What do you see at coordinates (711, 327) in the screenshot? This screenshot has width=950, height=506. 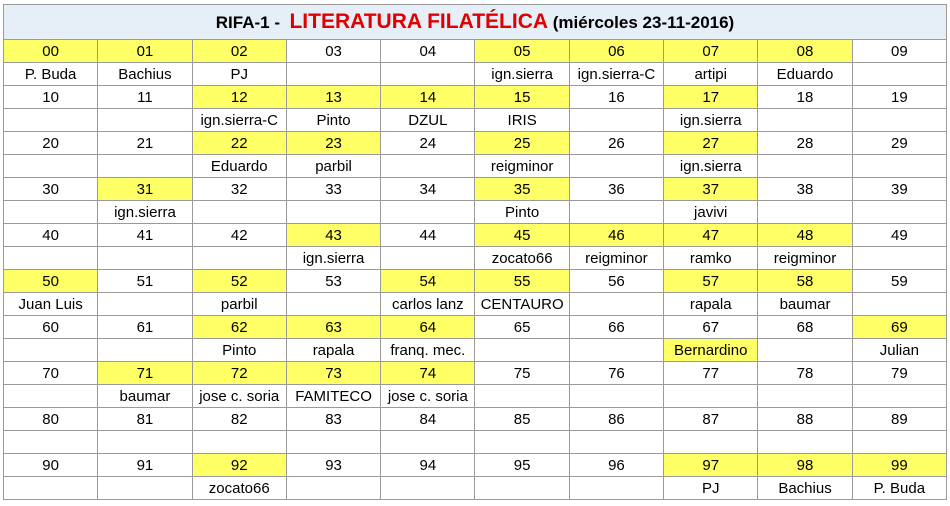 I see `number-cell: 67` at bounding box center [711, 327].